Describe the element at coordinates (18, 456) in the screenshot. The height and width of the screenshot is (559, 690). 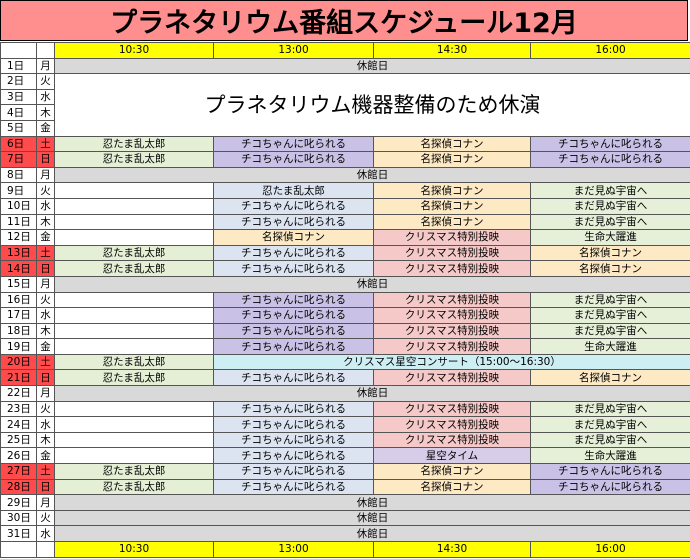
I see `date-cell: 26日` at that location.